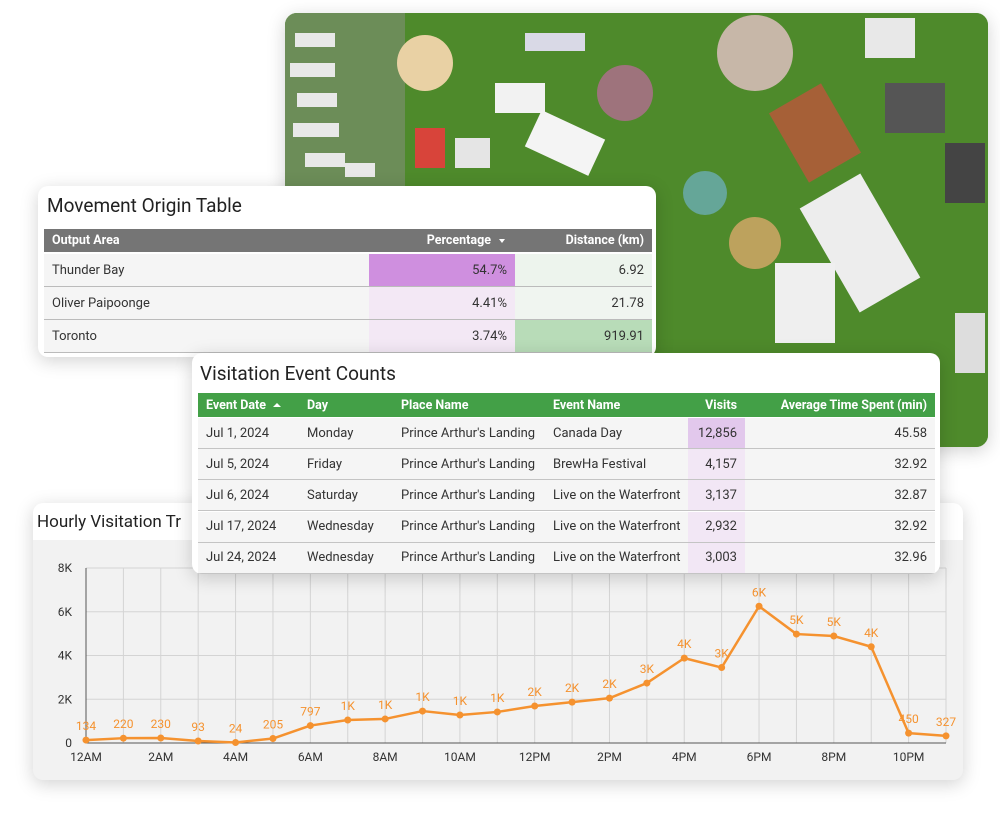 Image resolution: width=1000 pixels, height=824 pixels. I want to click on y-tick-label: 4K, so click(65, 656).